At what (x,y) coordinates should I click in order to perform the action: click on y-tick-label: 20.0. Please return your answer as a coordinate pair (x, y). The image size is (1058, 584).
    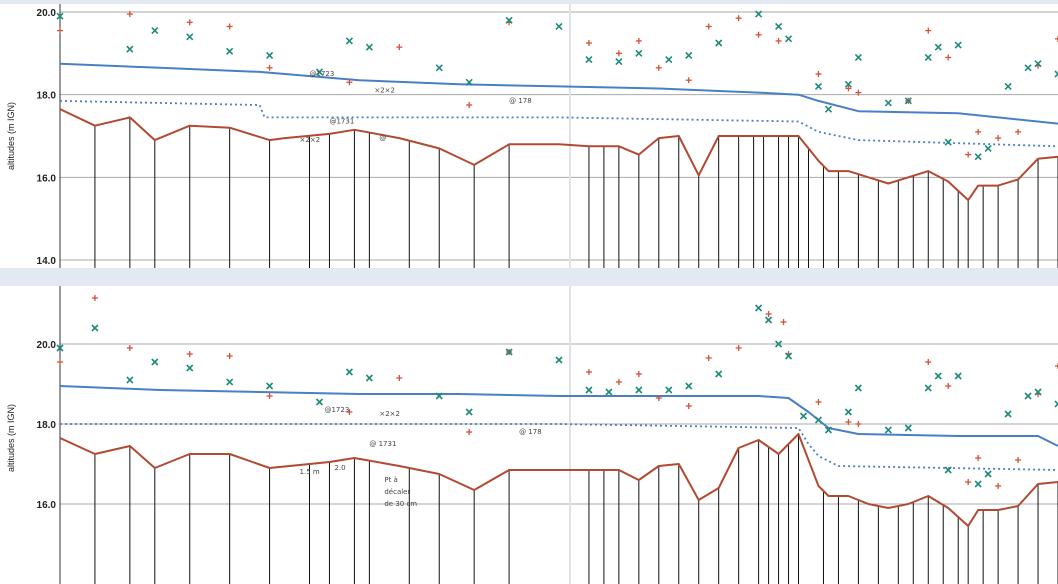
    Looking at the image, I should click on (47, 345).